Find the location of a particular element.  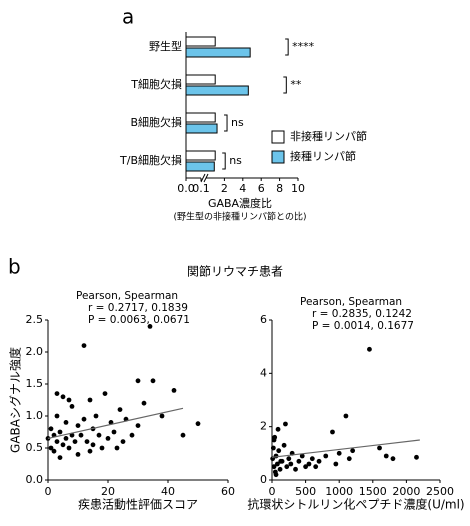

category-label: 野生型 is located at coordinates (165, 46).